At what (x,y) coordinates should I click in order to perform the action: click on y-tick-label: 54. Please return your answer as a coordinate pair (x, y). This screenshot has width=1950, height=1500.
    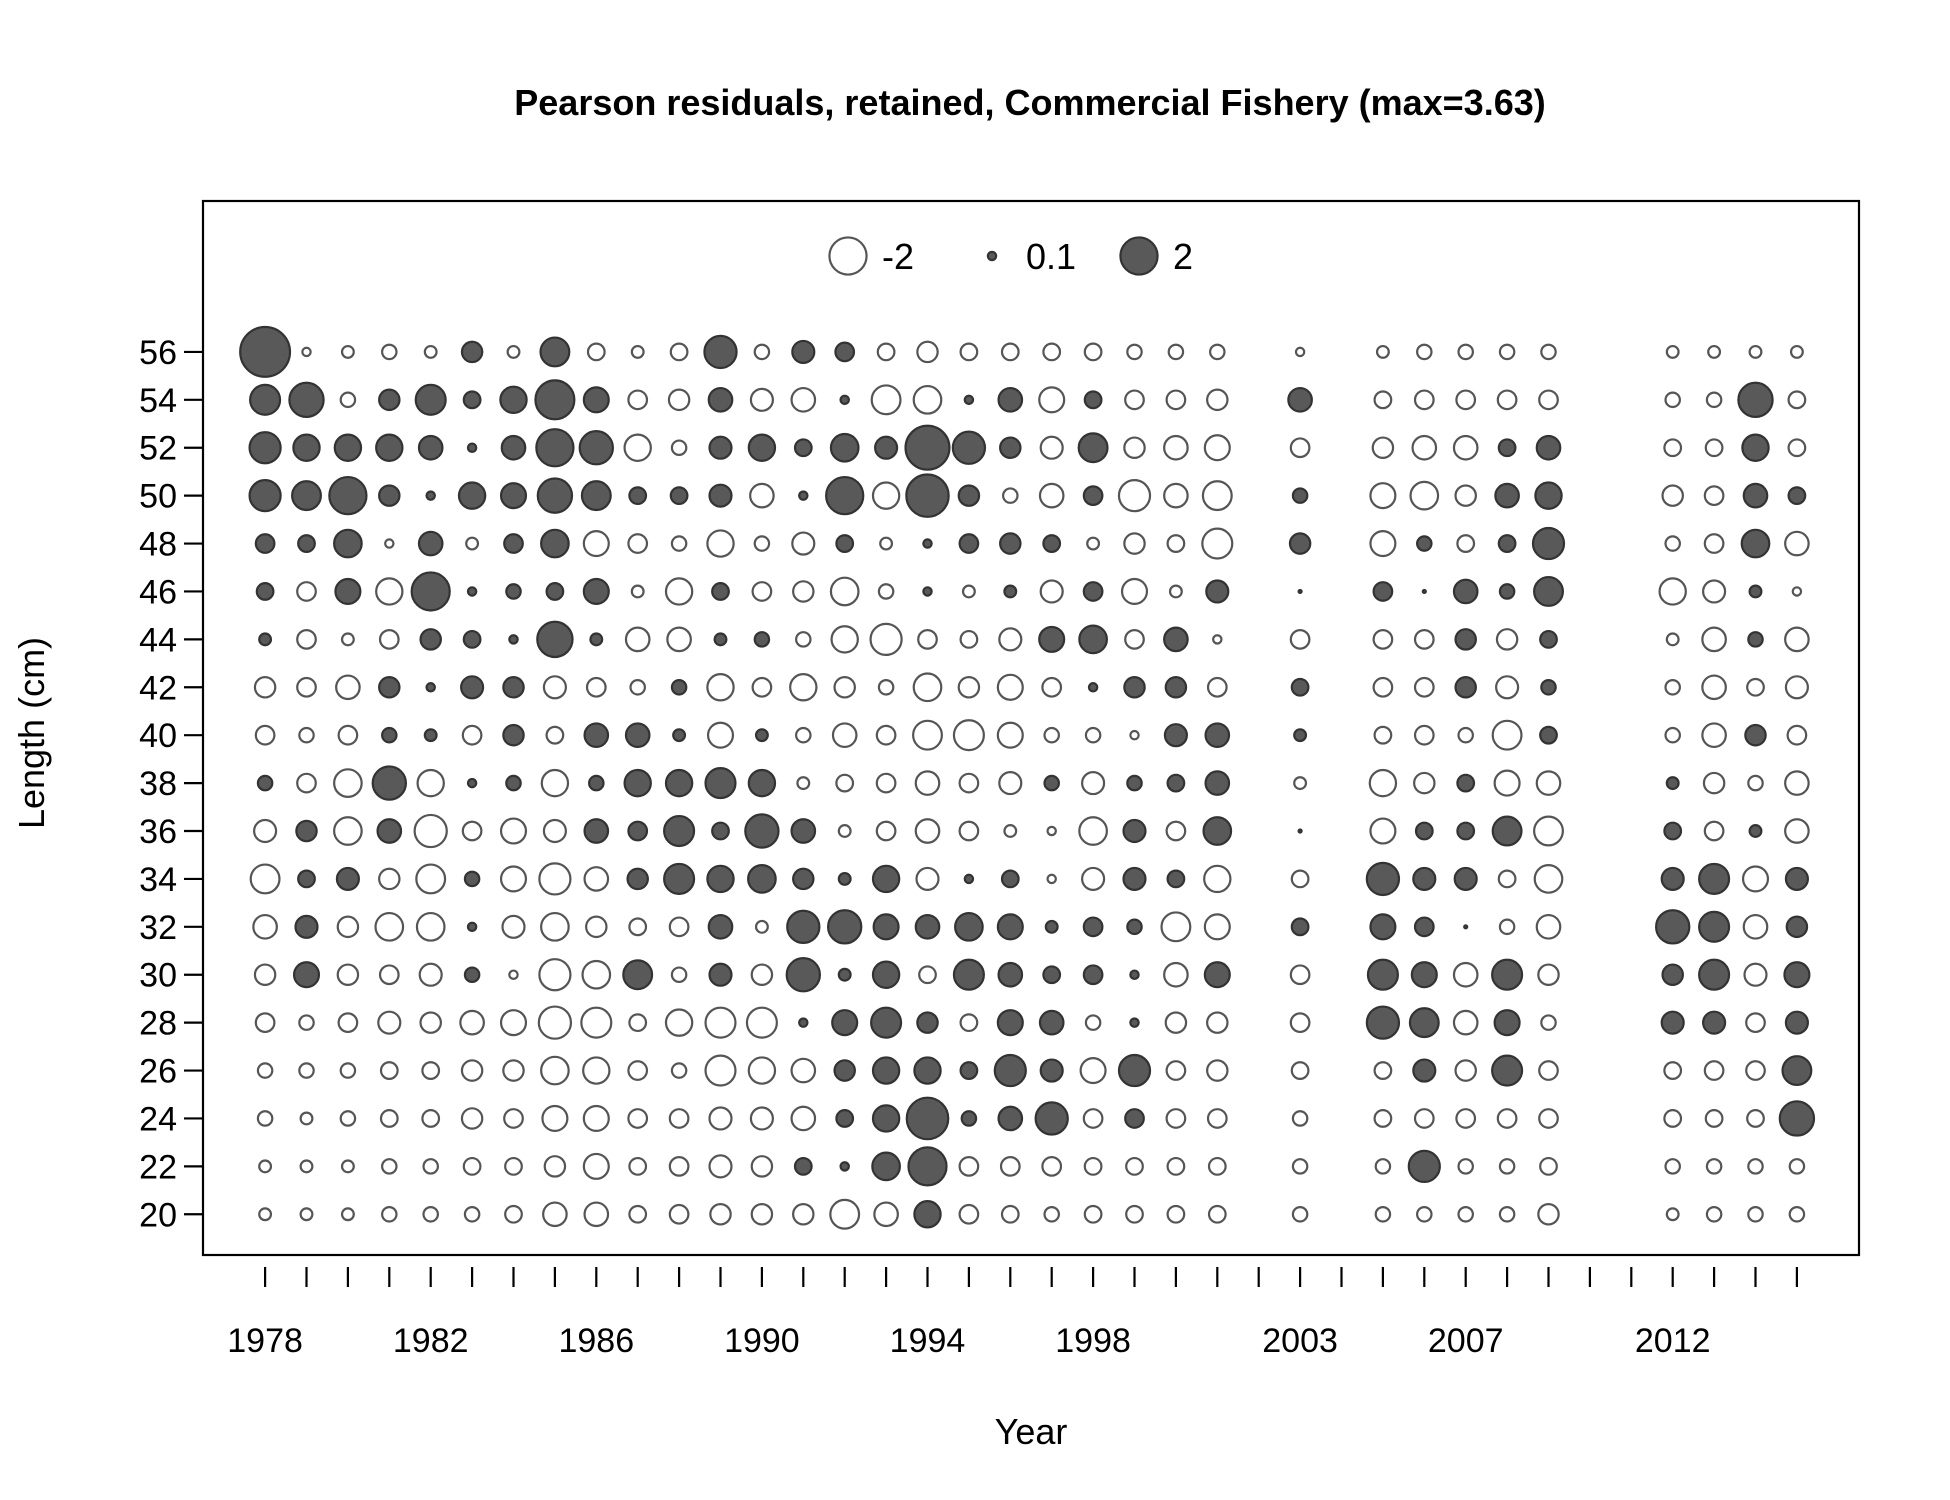
    Looking at the image, I should click on (158, 401).